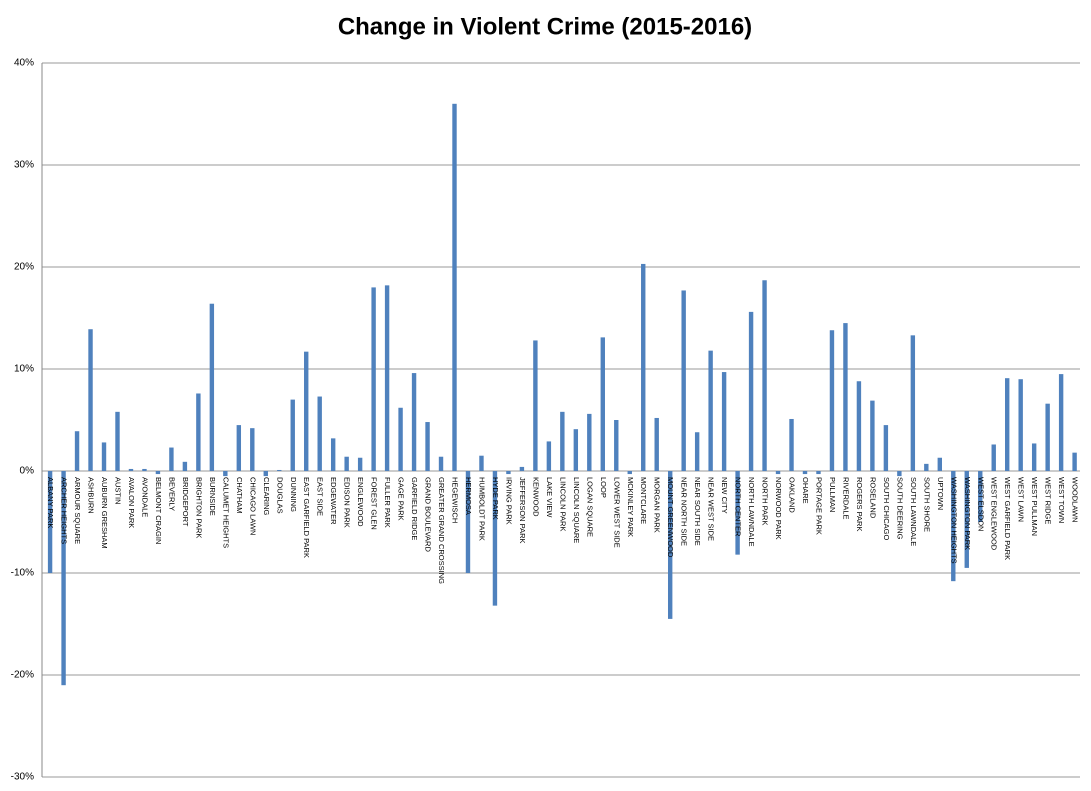 This screenshot has height=791, width=1091. I want to click on x-tick-label: LOOP, so click(603, 487).